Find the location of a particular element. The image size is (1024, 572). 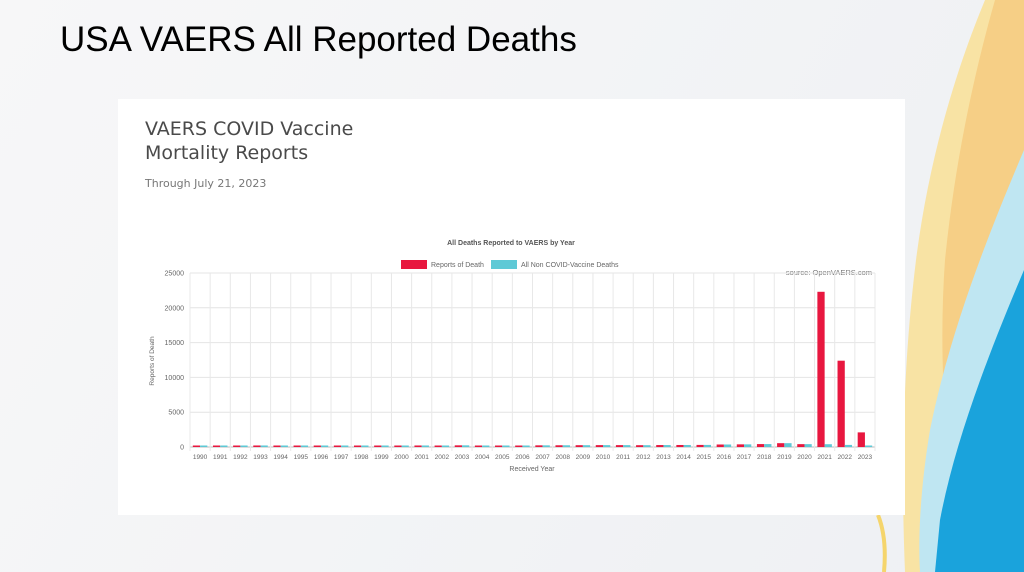

x-tick-label: 2012 is located at coordinates (643, 457).